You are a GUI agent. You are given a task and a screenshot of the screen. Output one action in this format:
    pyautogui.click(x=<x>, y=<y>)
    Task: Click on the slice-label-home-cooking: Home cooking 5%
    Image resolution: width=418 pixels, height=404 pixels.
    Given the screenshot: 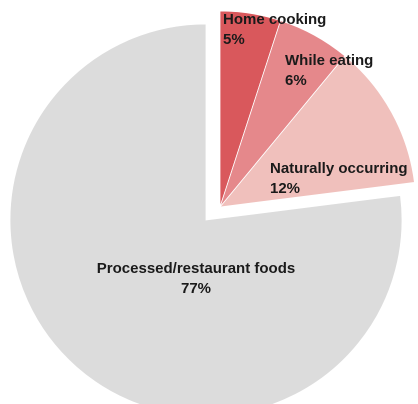 What is the action you would take?
    pyautogui.click(x=274, y=29)
    